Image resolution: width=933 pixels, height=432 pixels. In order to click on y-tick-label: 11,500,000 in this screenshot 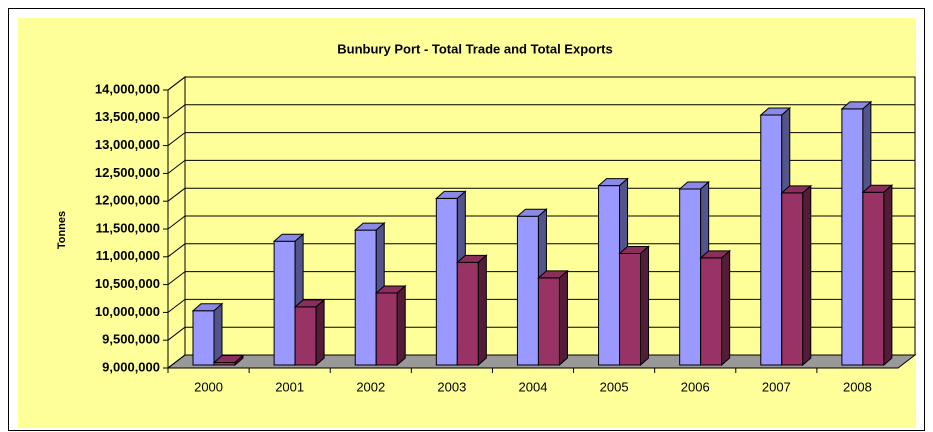, I will do `click(128, 227)`.